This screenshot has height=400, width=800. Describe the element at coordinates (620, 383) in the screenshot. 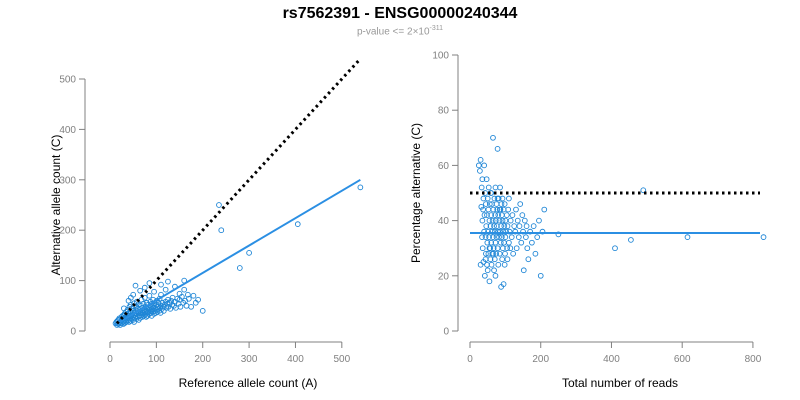

I see `x-axis-label: Total number of reads` at that location.